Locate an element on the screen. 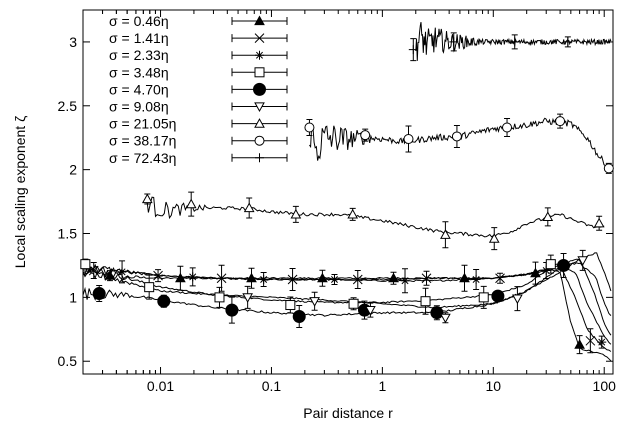 The height and width of the screenshot is (428, 623). y-tick-label-5: 3 is located at coordinates (73, 42).